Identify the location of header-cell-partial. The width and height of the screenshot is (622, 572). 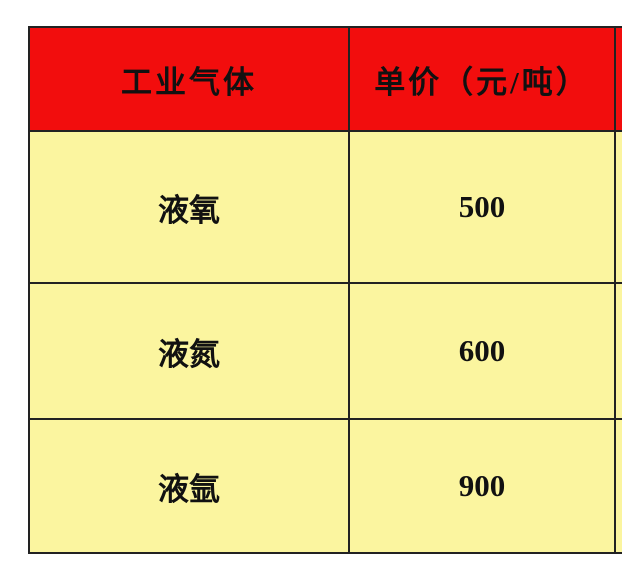
(618, 79).